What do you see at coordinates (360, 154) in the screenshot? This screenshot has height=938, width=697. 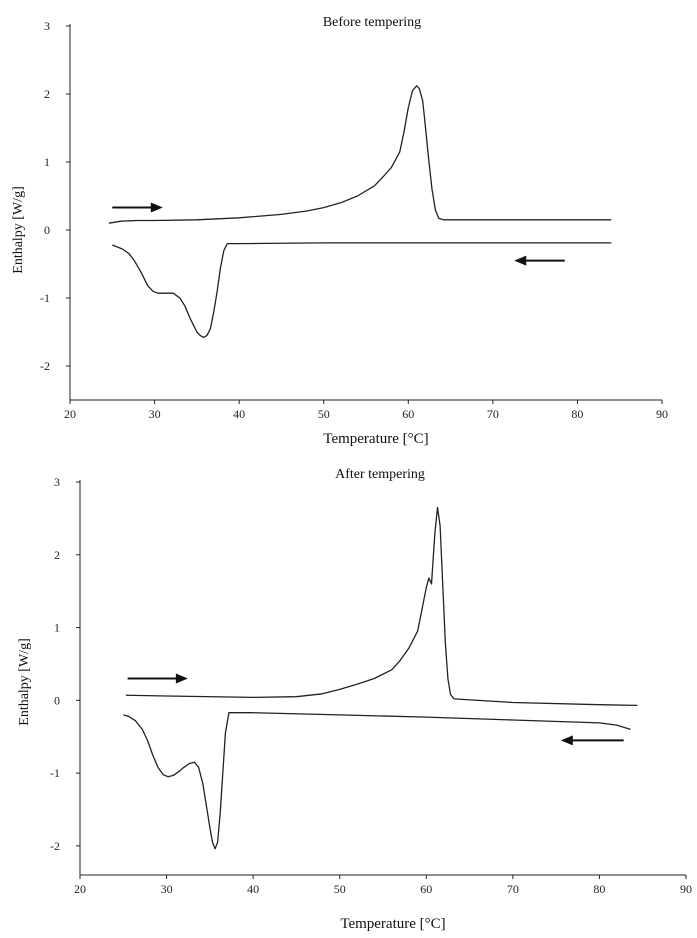 I see `chart1-heating-curve` at bounding box center [360, 154].